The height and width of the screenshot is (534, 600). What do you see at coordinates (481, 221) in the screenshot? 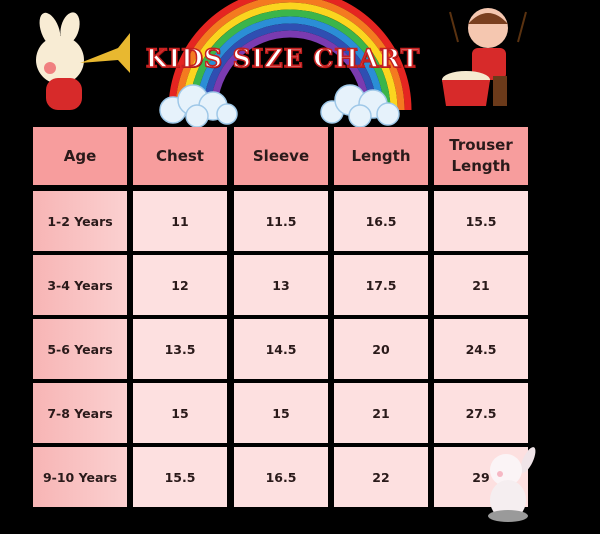
I see `trouser-length-cell: 15.5` at bounding box center [481, 221].